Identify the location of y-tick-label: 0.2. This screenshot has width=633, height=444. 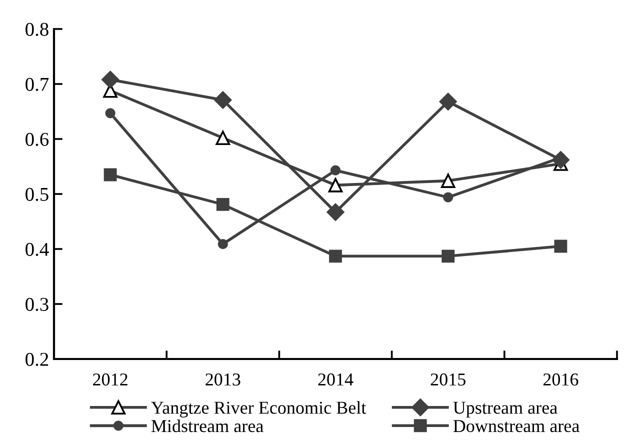
(37, 359).